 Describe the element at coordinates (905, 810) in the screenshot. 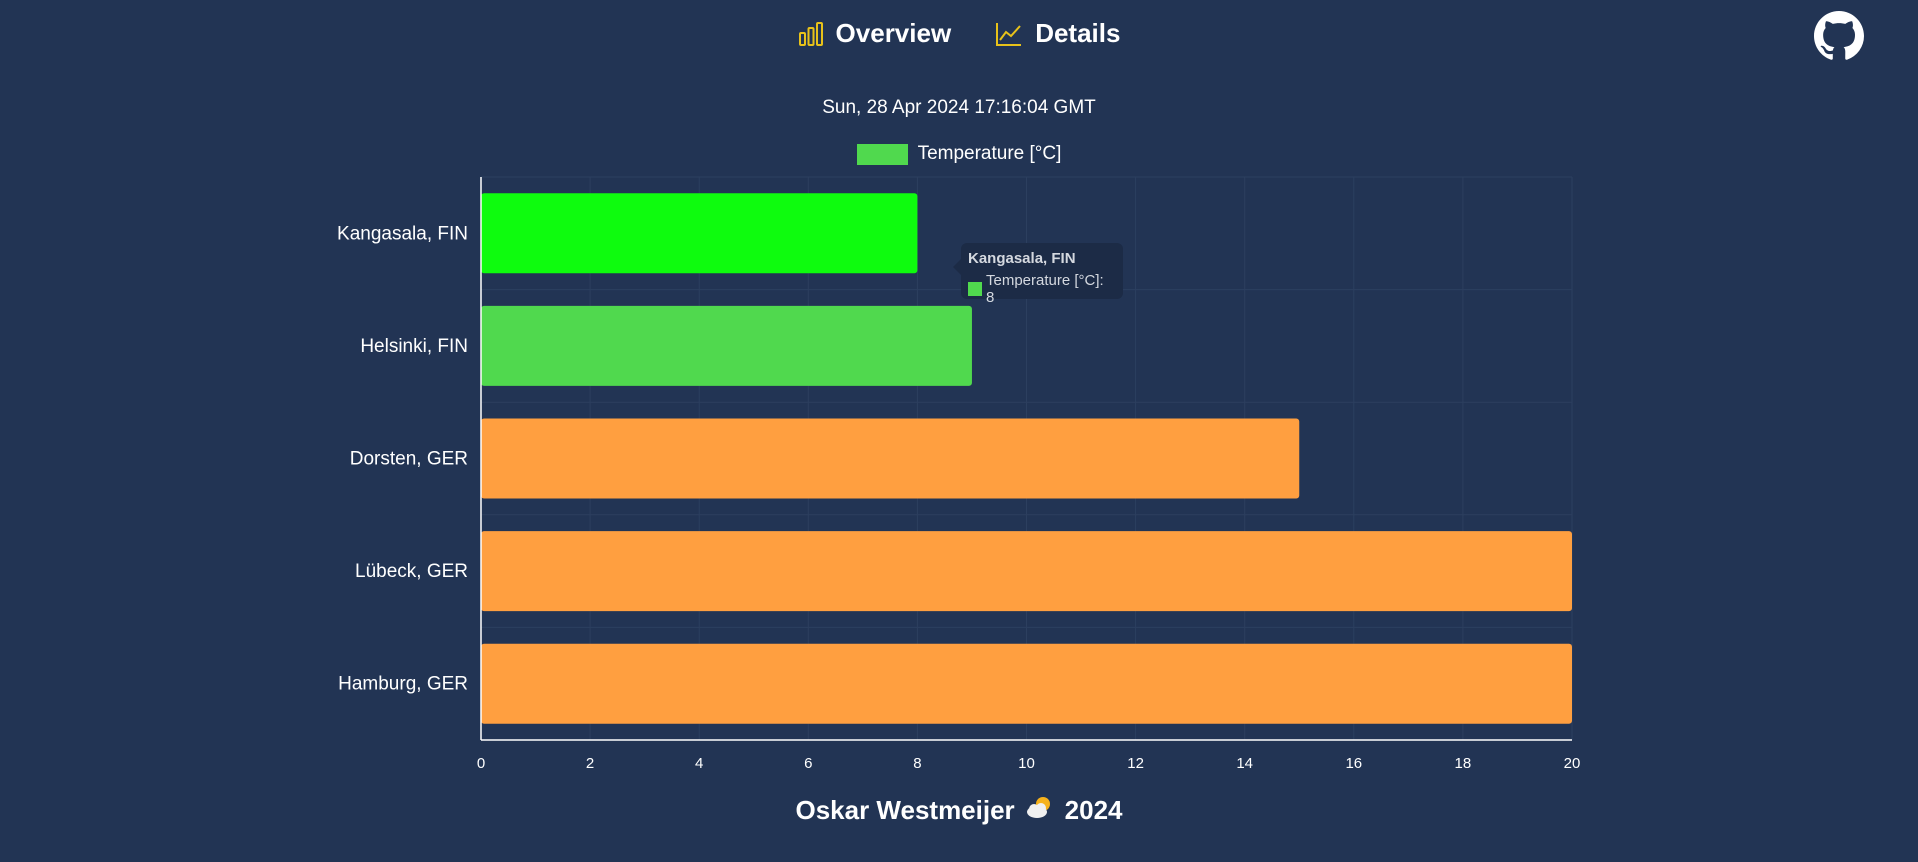

I see `footer-author: Oskar Westmeijer` at that location.